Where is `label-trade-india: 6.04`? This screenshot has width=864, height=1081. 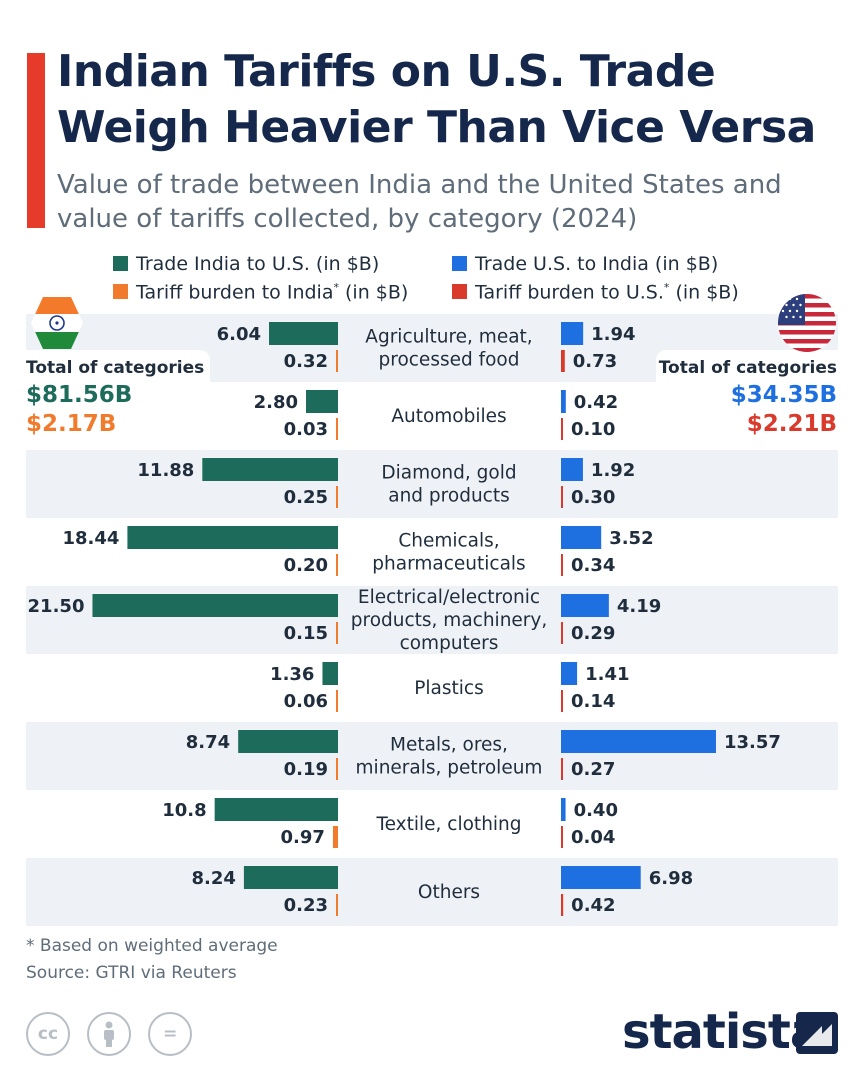 label-trade-india: 6.04 is located at coordinates (239, 334).